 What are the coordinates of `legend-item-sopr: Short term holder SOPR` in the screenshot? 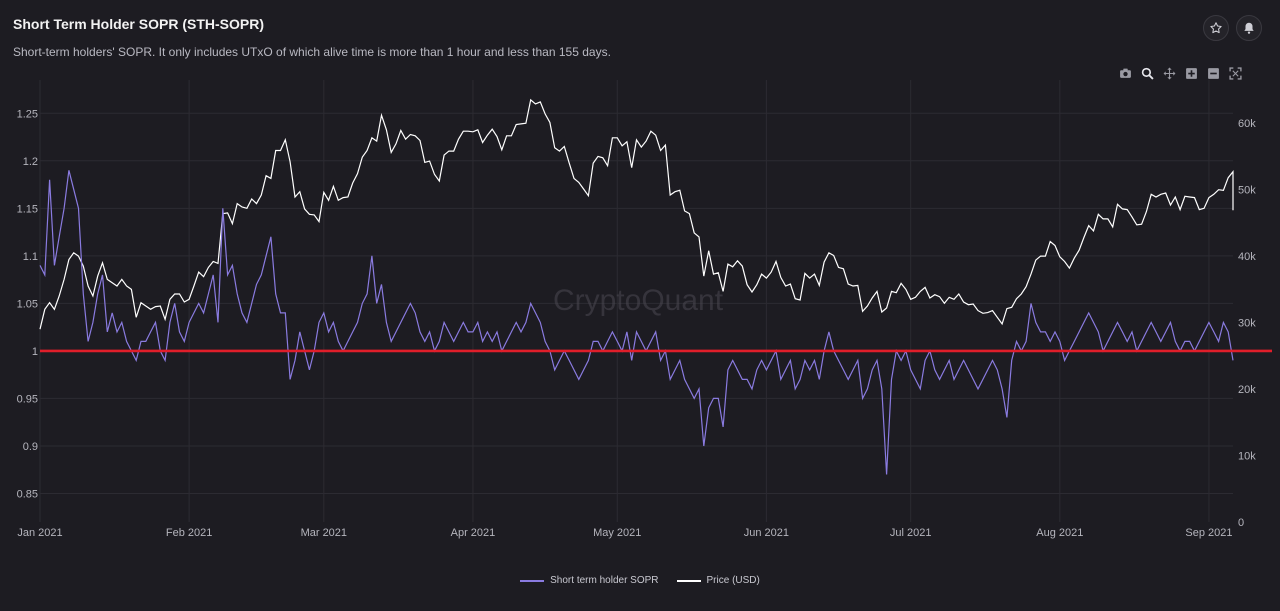 It's located at (589, 580).